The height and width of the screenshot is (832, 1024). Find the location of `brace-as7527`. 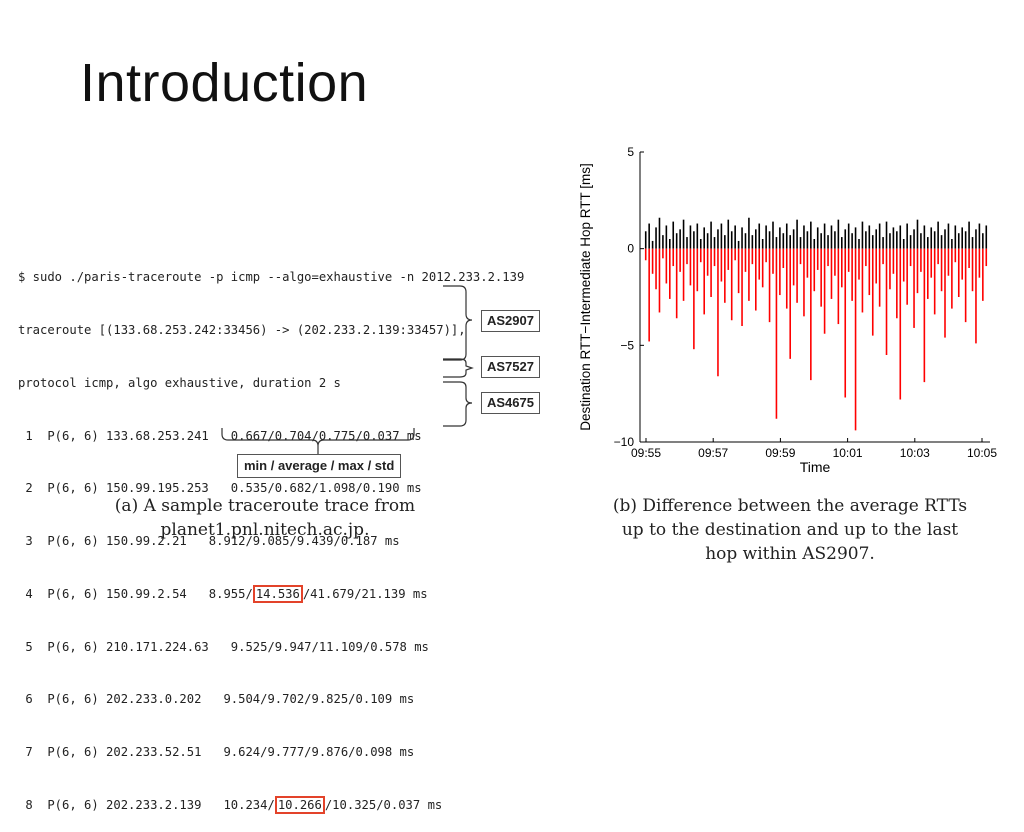

brace-as7527 is located at coordinates (458, 368).